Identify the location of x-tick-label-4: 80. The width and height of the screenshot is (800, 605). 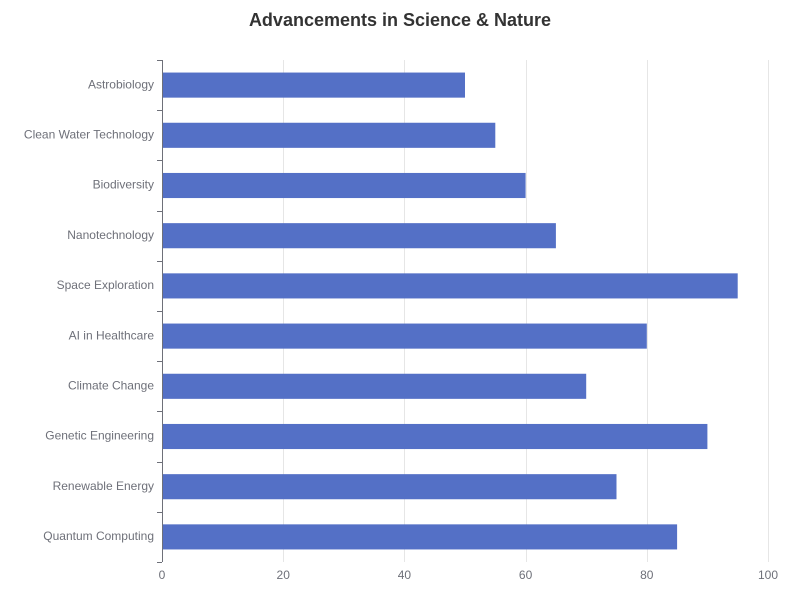
(647, 575).